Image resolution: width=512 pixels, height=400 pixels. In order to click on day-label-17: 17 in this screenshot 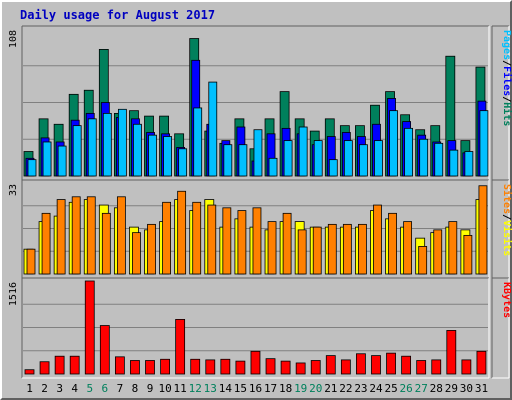, I will do `click(270, 388)`.